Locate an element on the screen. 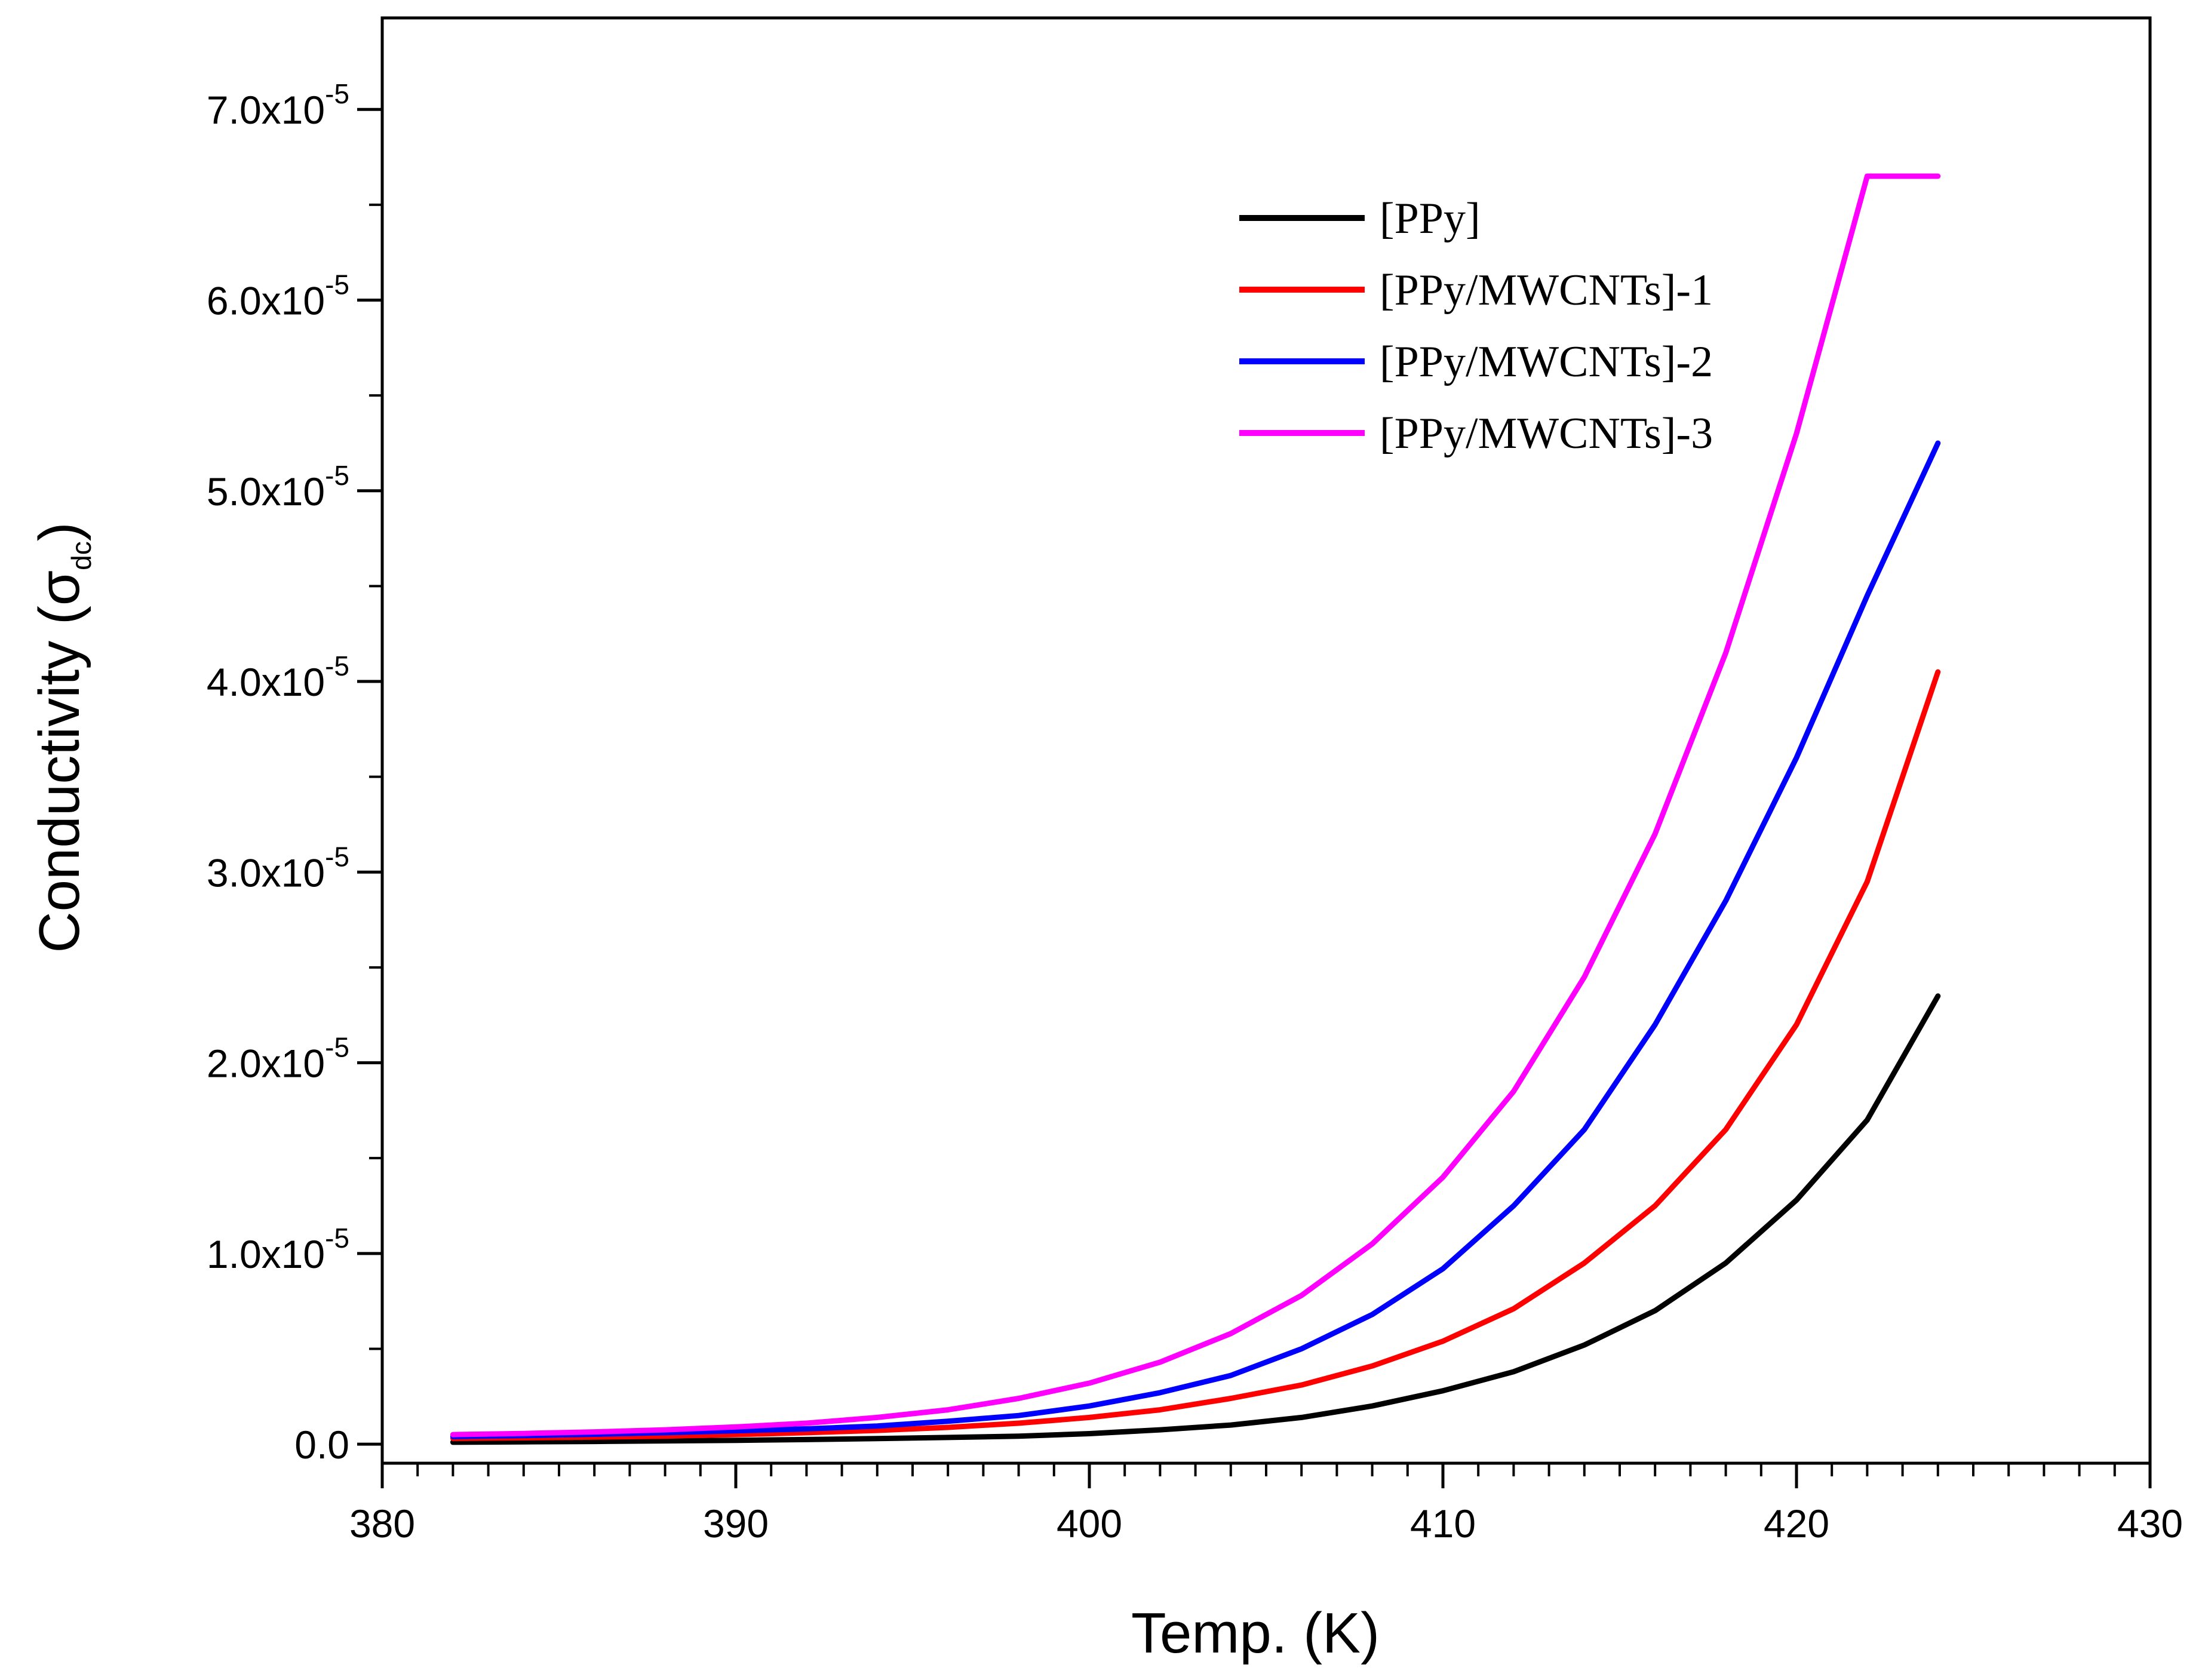 The image size is (2205, 1680). x-tick-label: 390 is located at coordinates (736, 1523).